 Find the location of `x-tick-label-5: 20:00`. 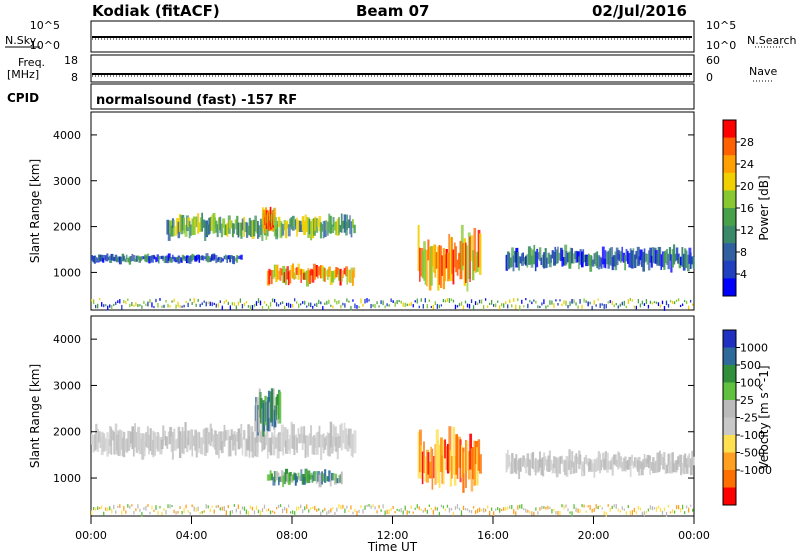

x-tick-label-5: 20:00 is located at coordinates (594, 535).